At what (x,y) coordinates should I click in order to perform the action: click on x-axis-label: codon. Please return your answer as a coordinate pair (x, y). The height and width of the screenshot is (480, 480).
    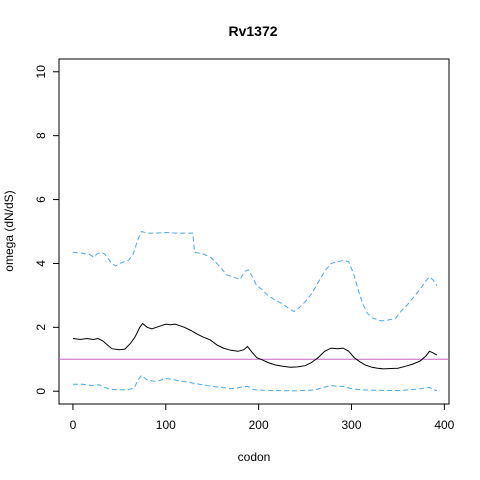
    Looking at the image, I should click on (254, 457).